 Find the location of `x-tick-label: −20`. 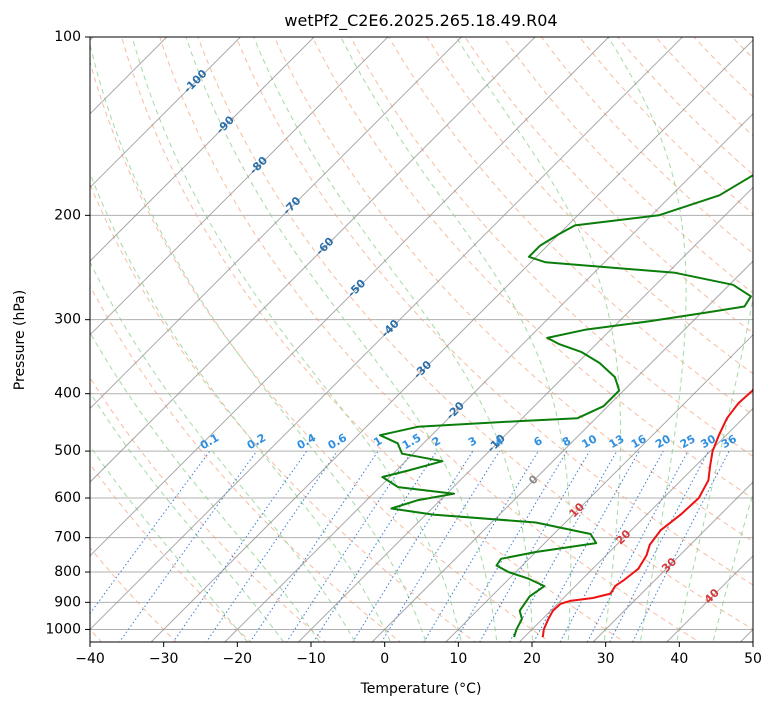

x-tick-label: −20 is located at coordinates (238, 659).